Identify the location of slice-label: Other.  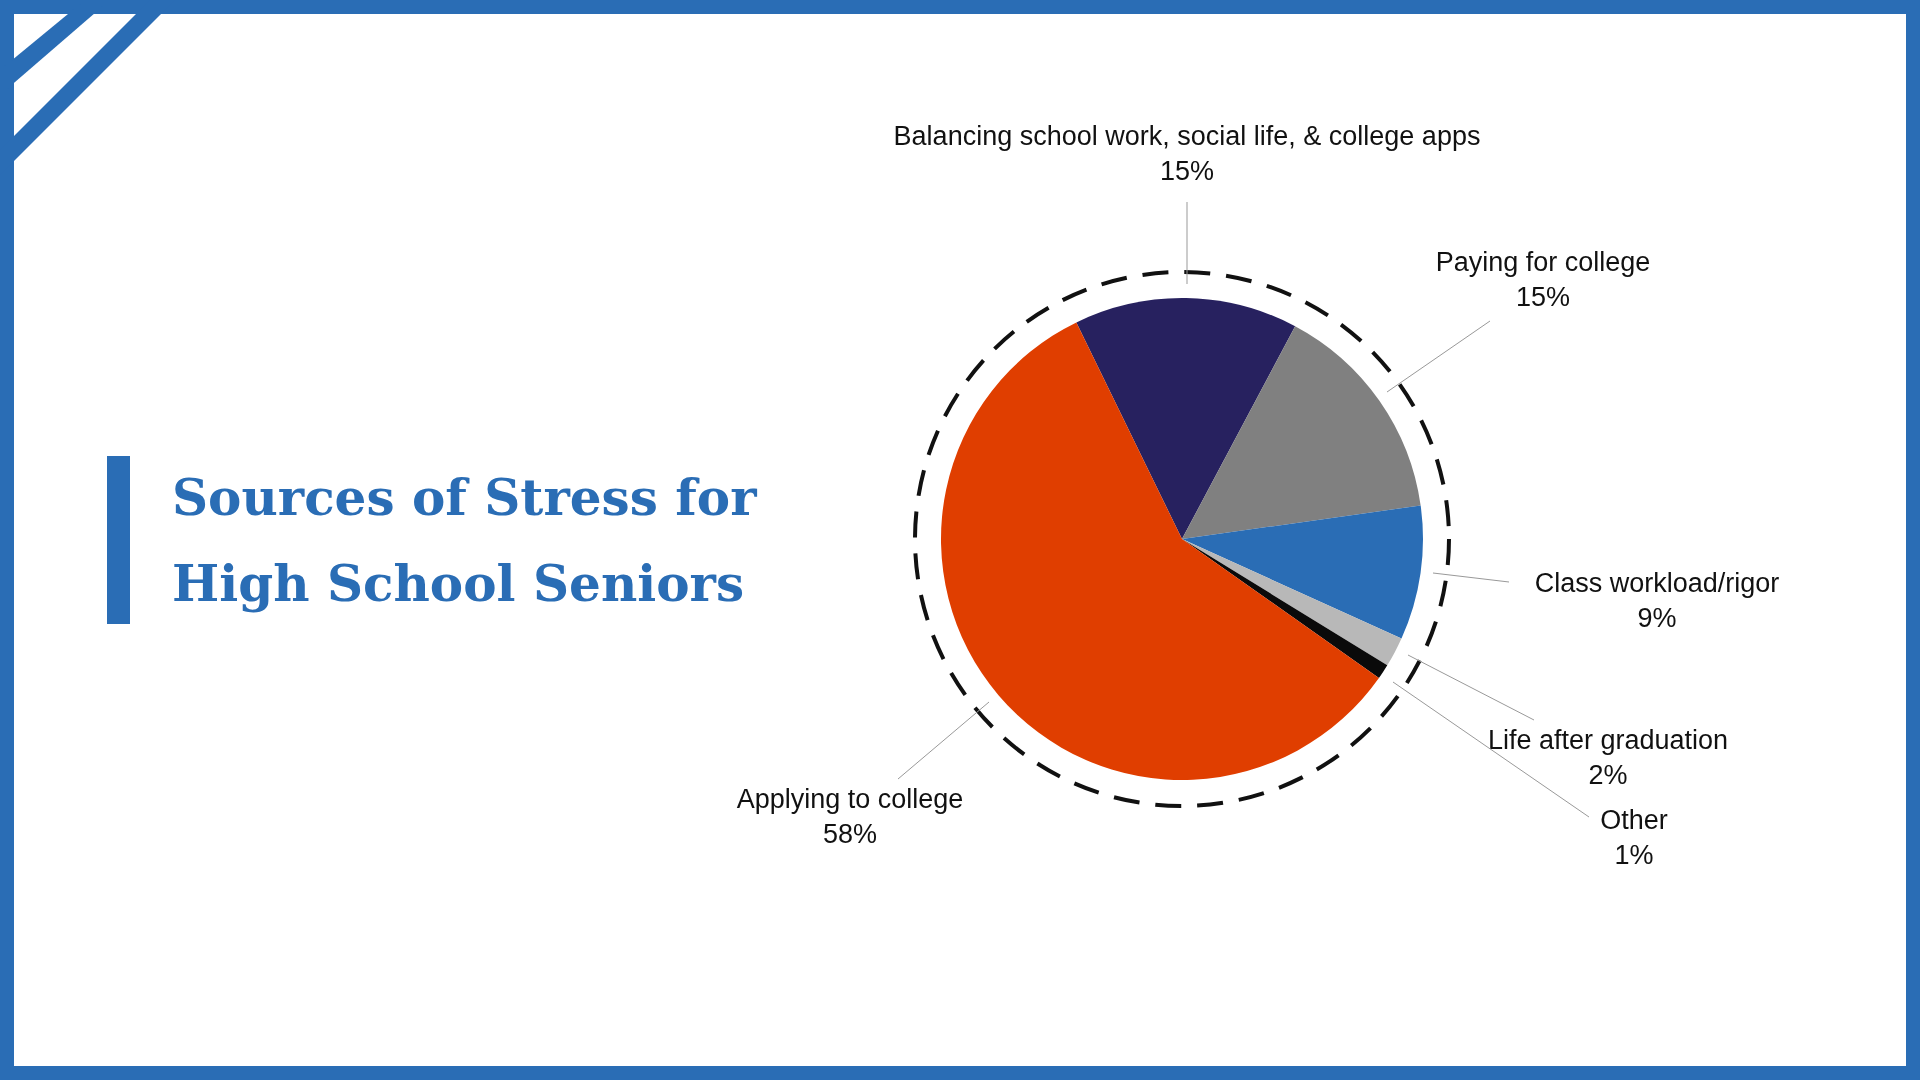
(1634, 820).